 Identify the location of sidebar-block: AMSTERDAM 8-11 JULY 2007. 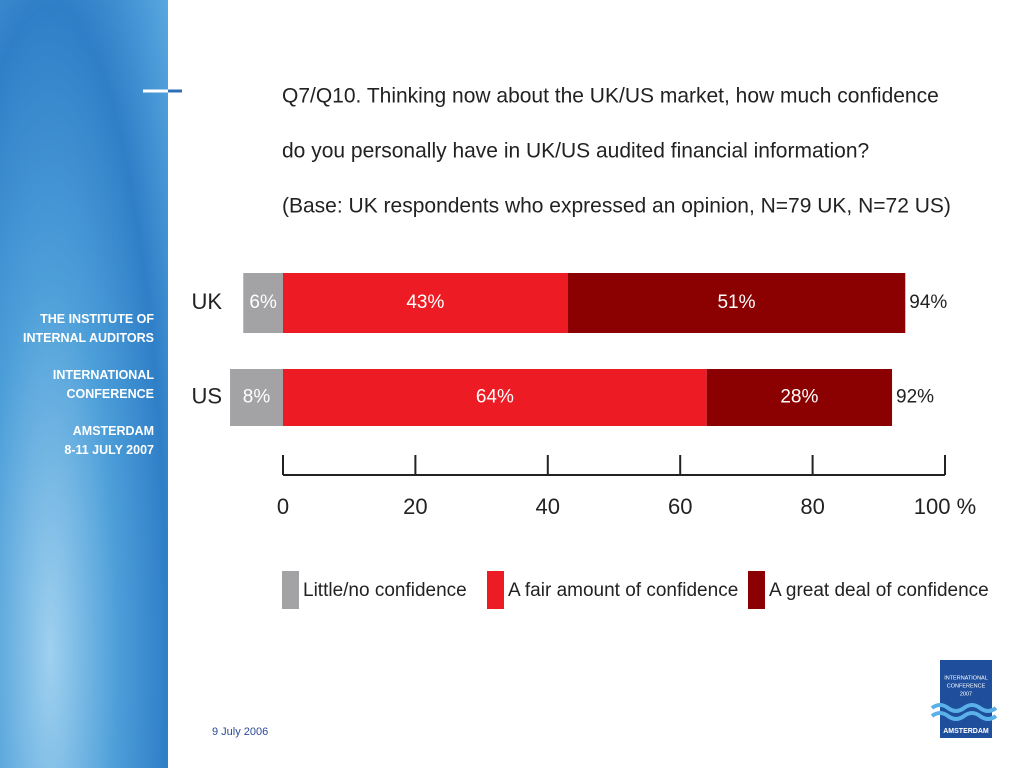
(109, 441).